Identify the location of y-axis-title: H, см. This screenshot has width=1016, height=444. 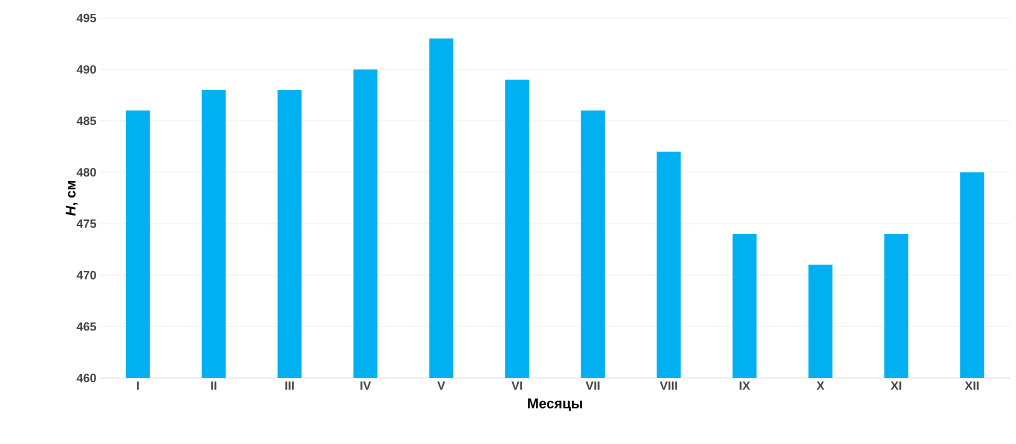
(71, 198).